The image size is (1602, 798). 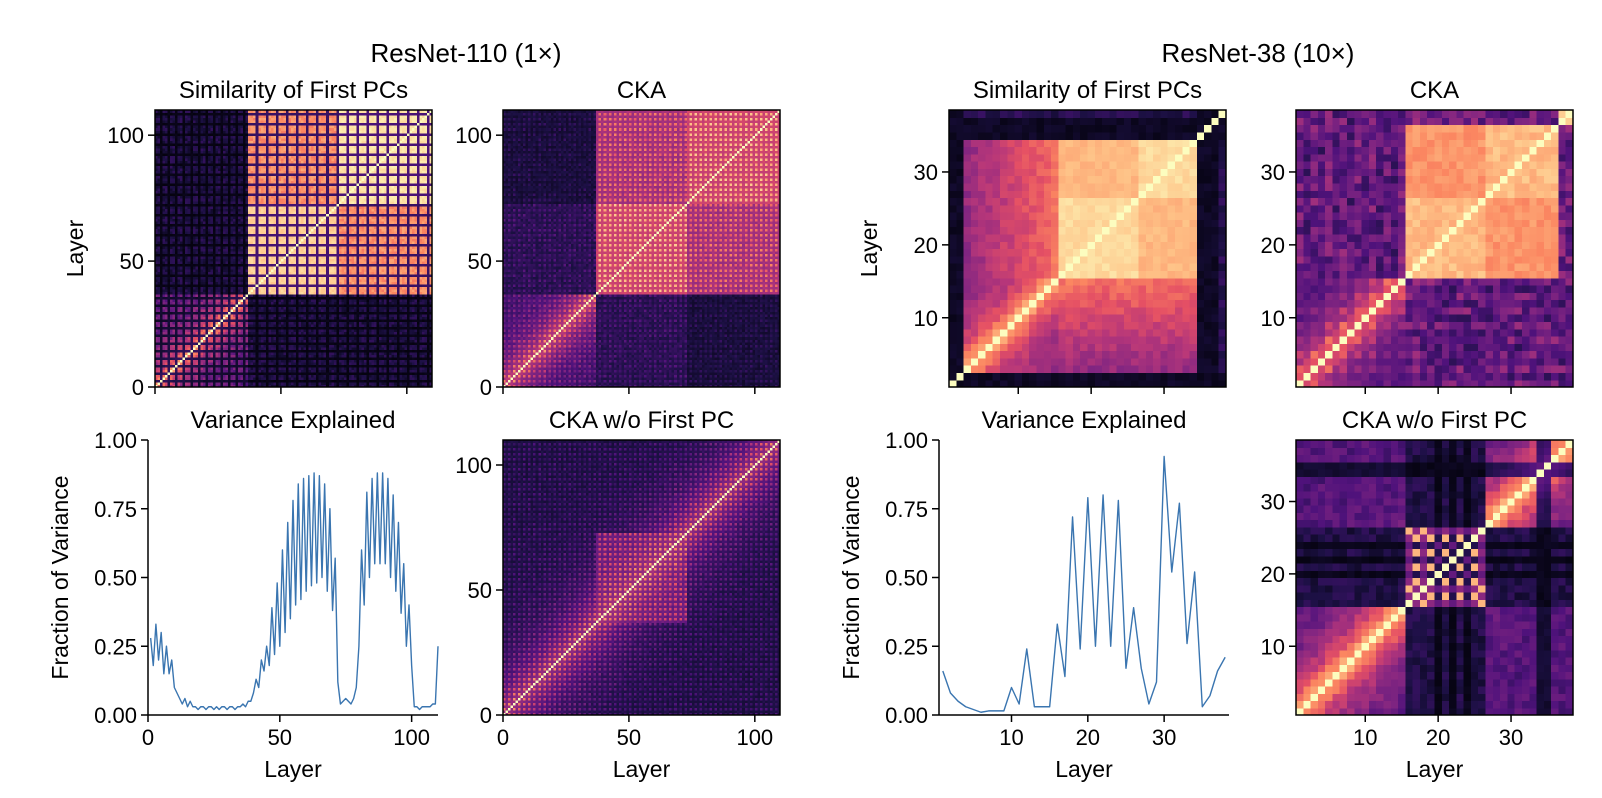 I want to click on heatmap-cells, so click(x=294, y=249).